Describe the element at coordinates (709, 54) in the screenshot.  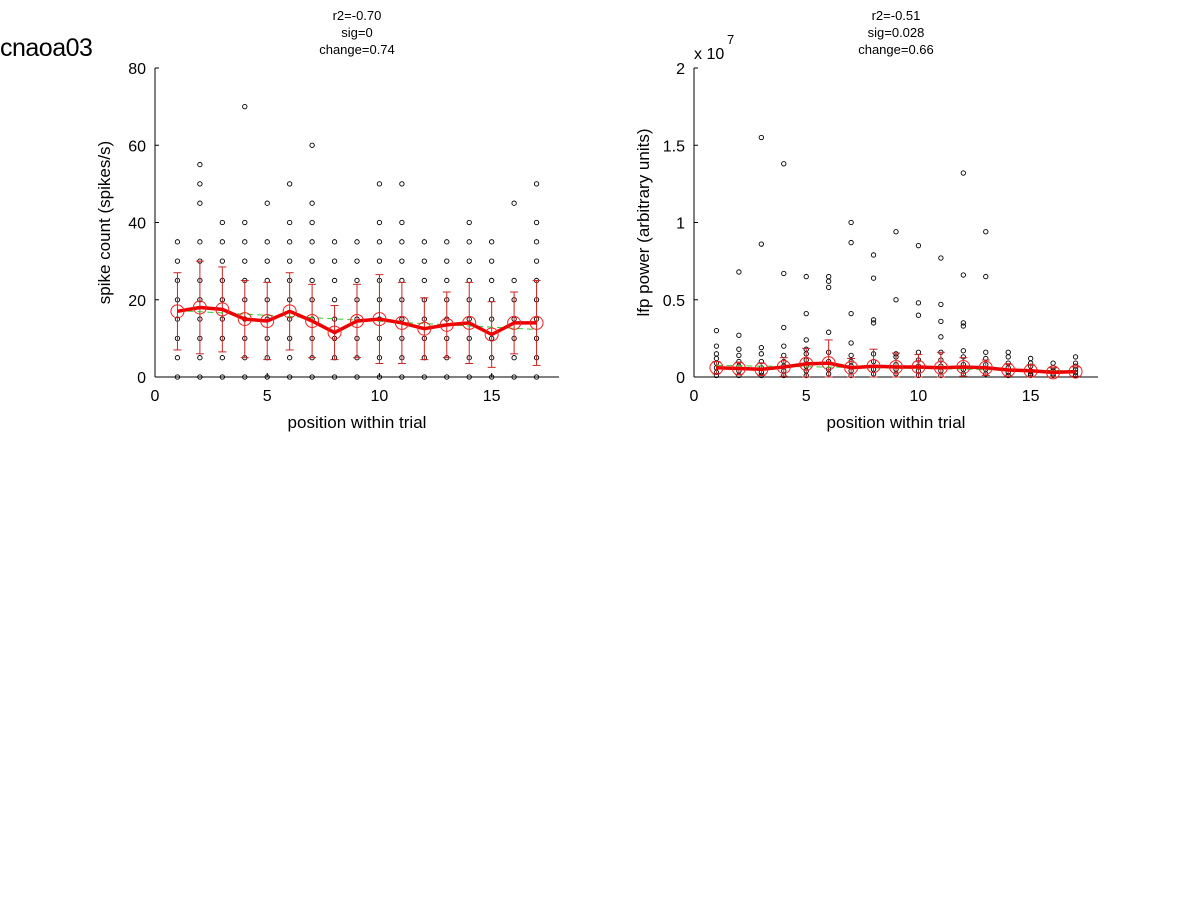
I see `y-axis-exponent-label: x 10` at that location.